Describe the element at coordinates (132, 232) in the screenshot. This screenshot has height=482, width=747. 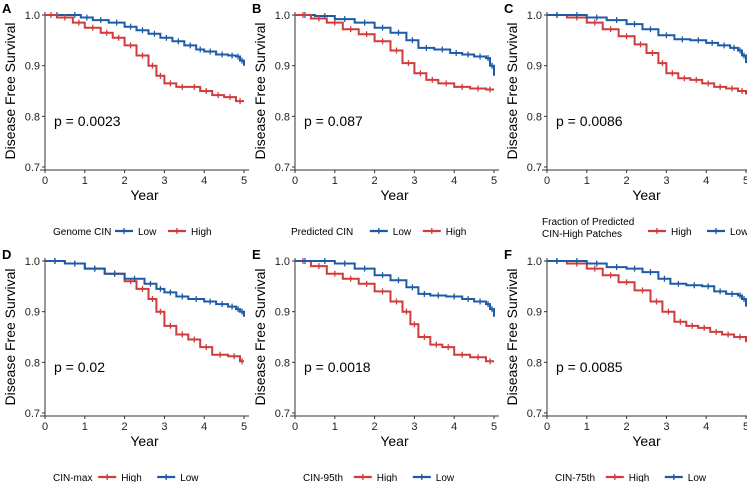
I see `legend: Genome CIN Low High` at that location.